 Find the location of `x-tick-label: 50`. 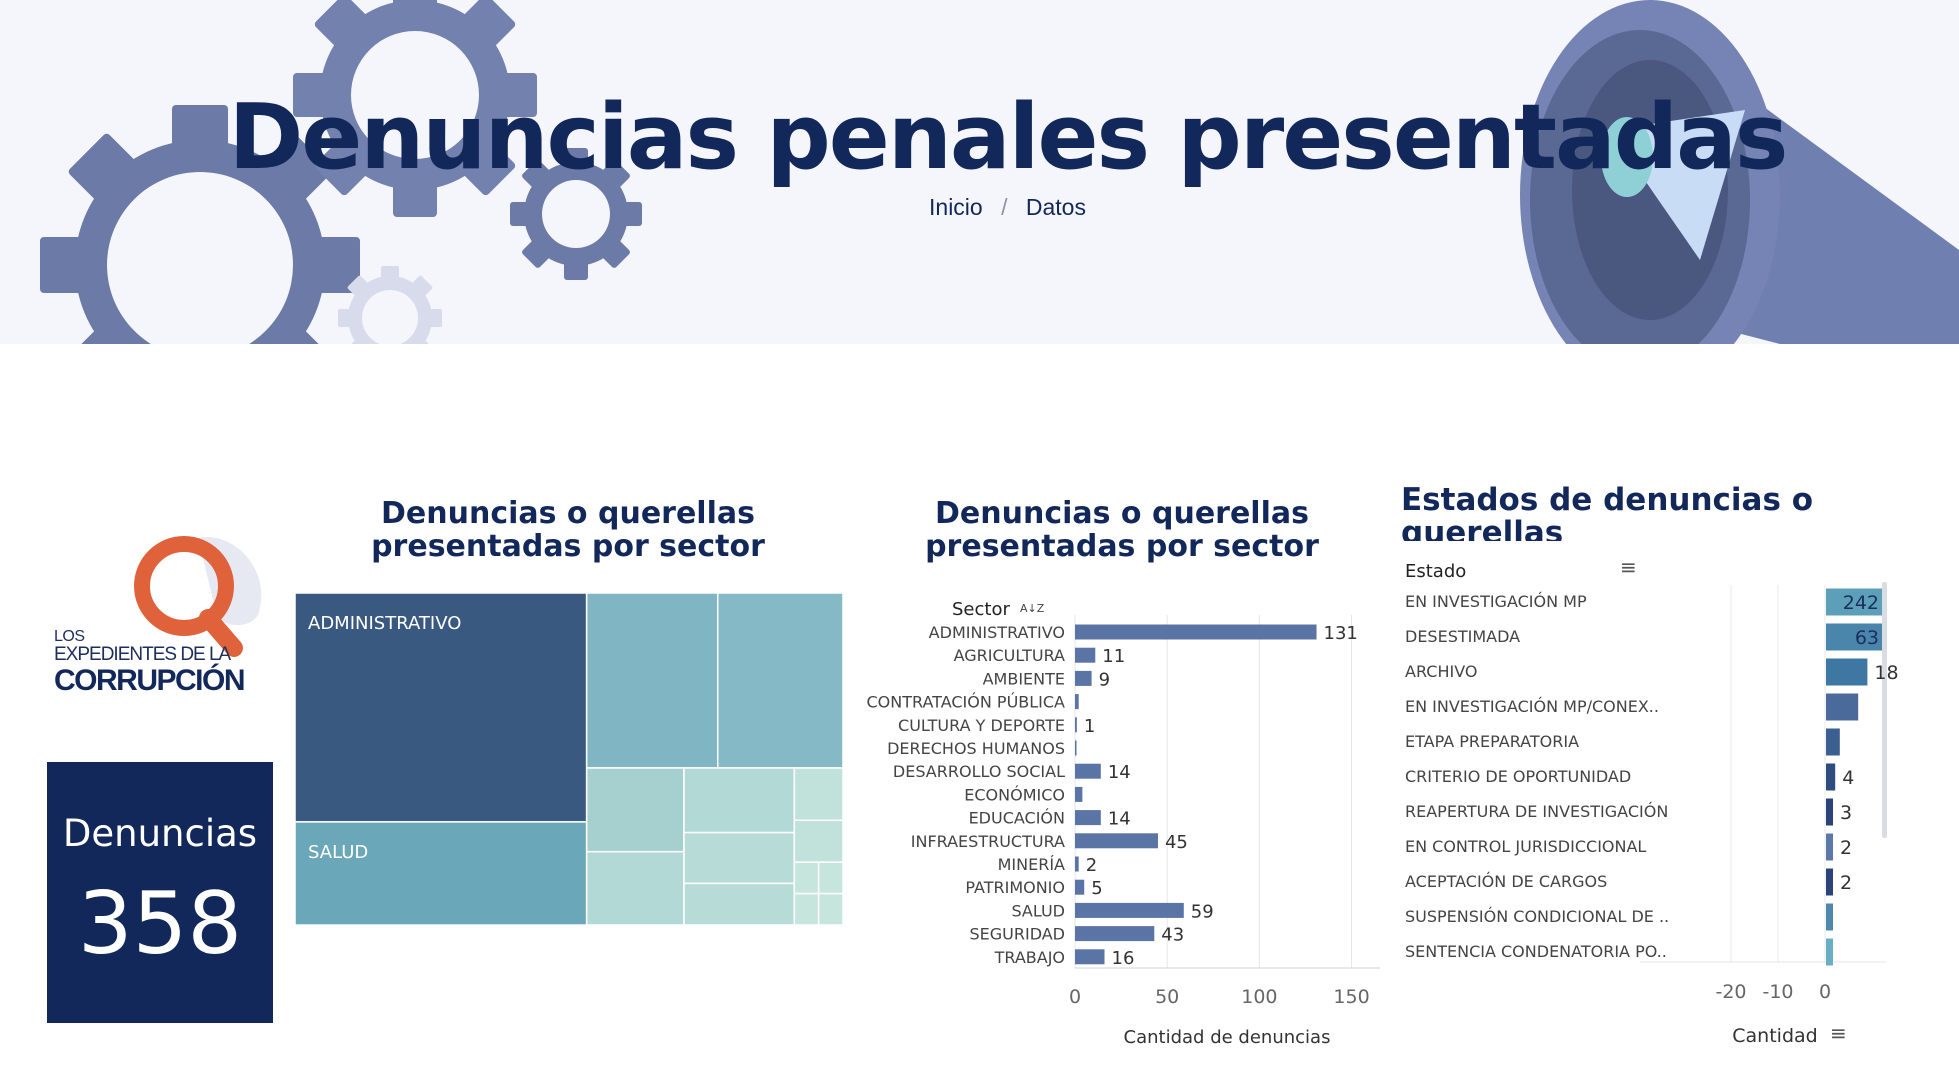

x-tick-label: 50 is located at coordinates (1167, 997).